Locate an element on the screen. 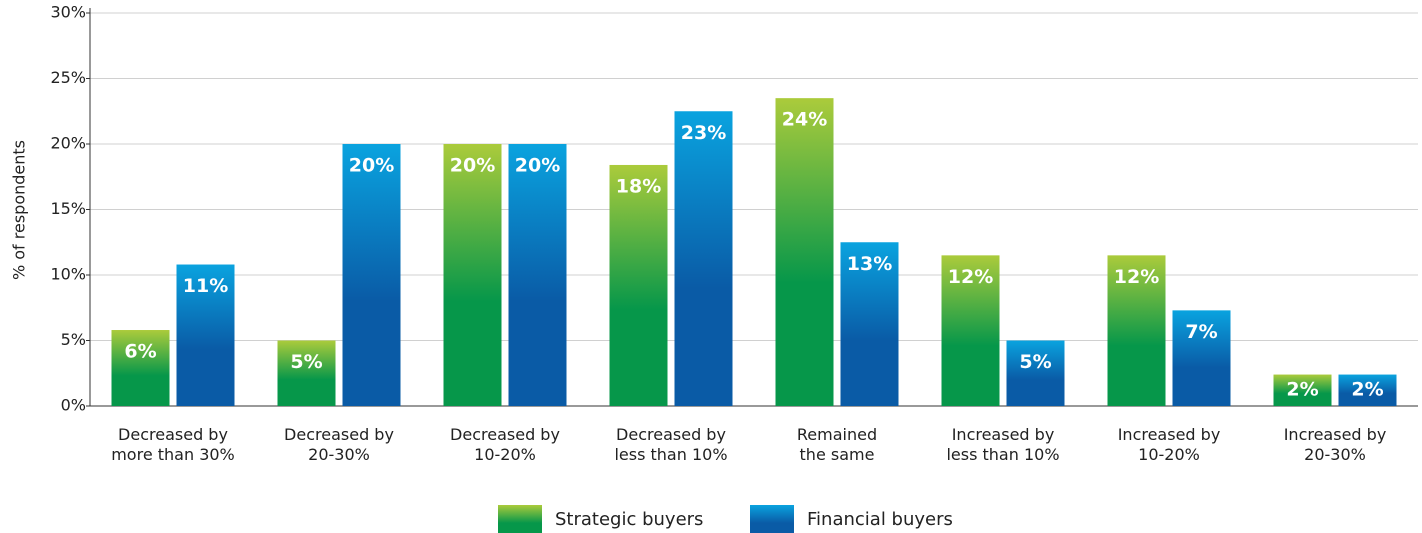 The height and width of the screenshot is (533, 1422). x-tick-label: Increased by 20-30% is located at coordinates (1335, 444).